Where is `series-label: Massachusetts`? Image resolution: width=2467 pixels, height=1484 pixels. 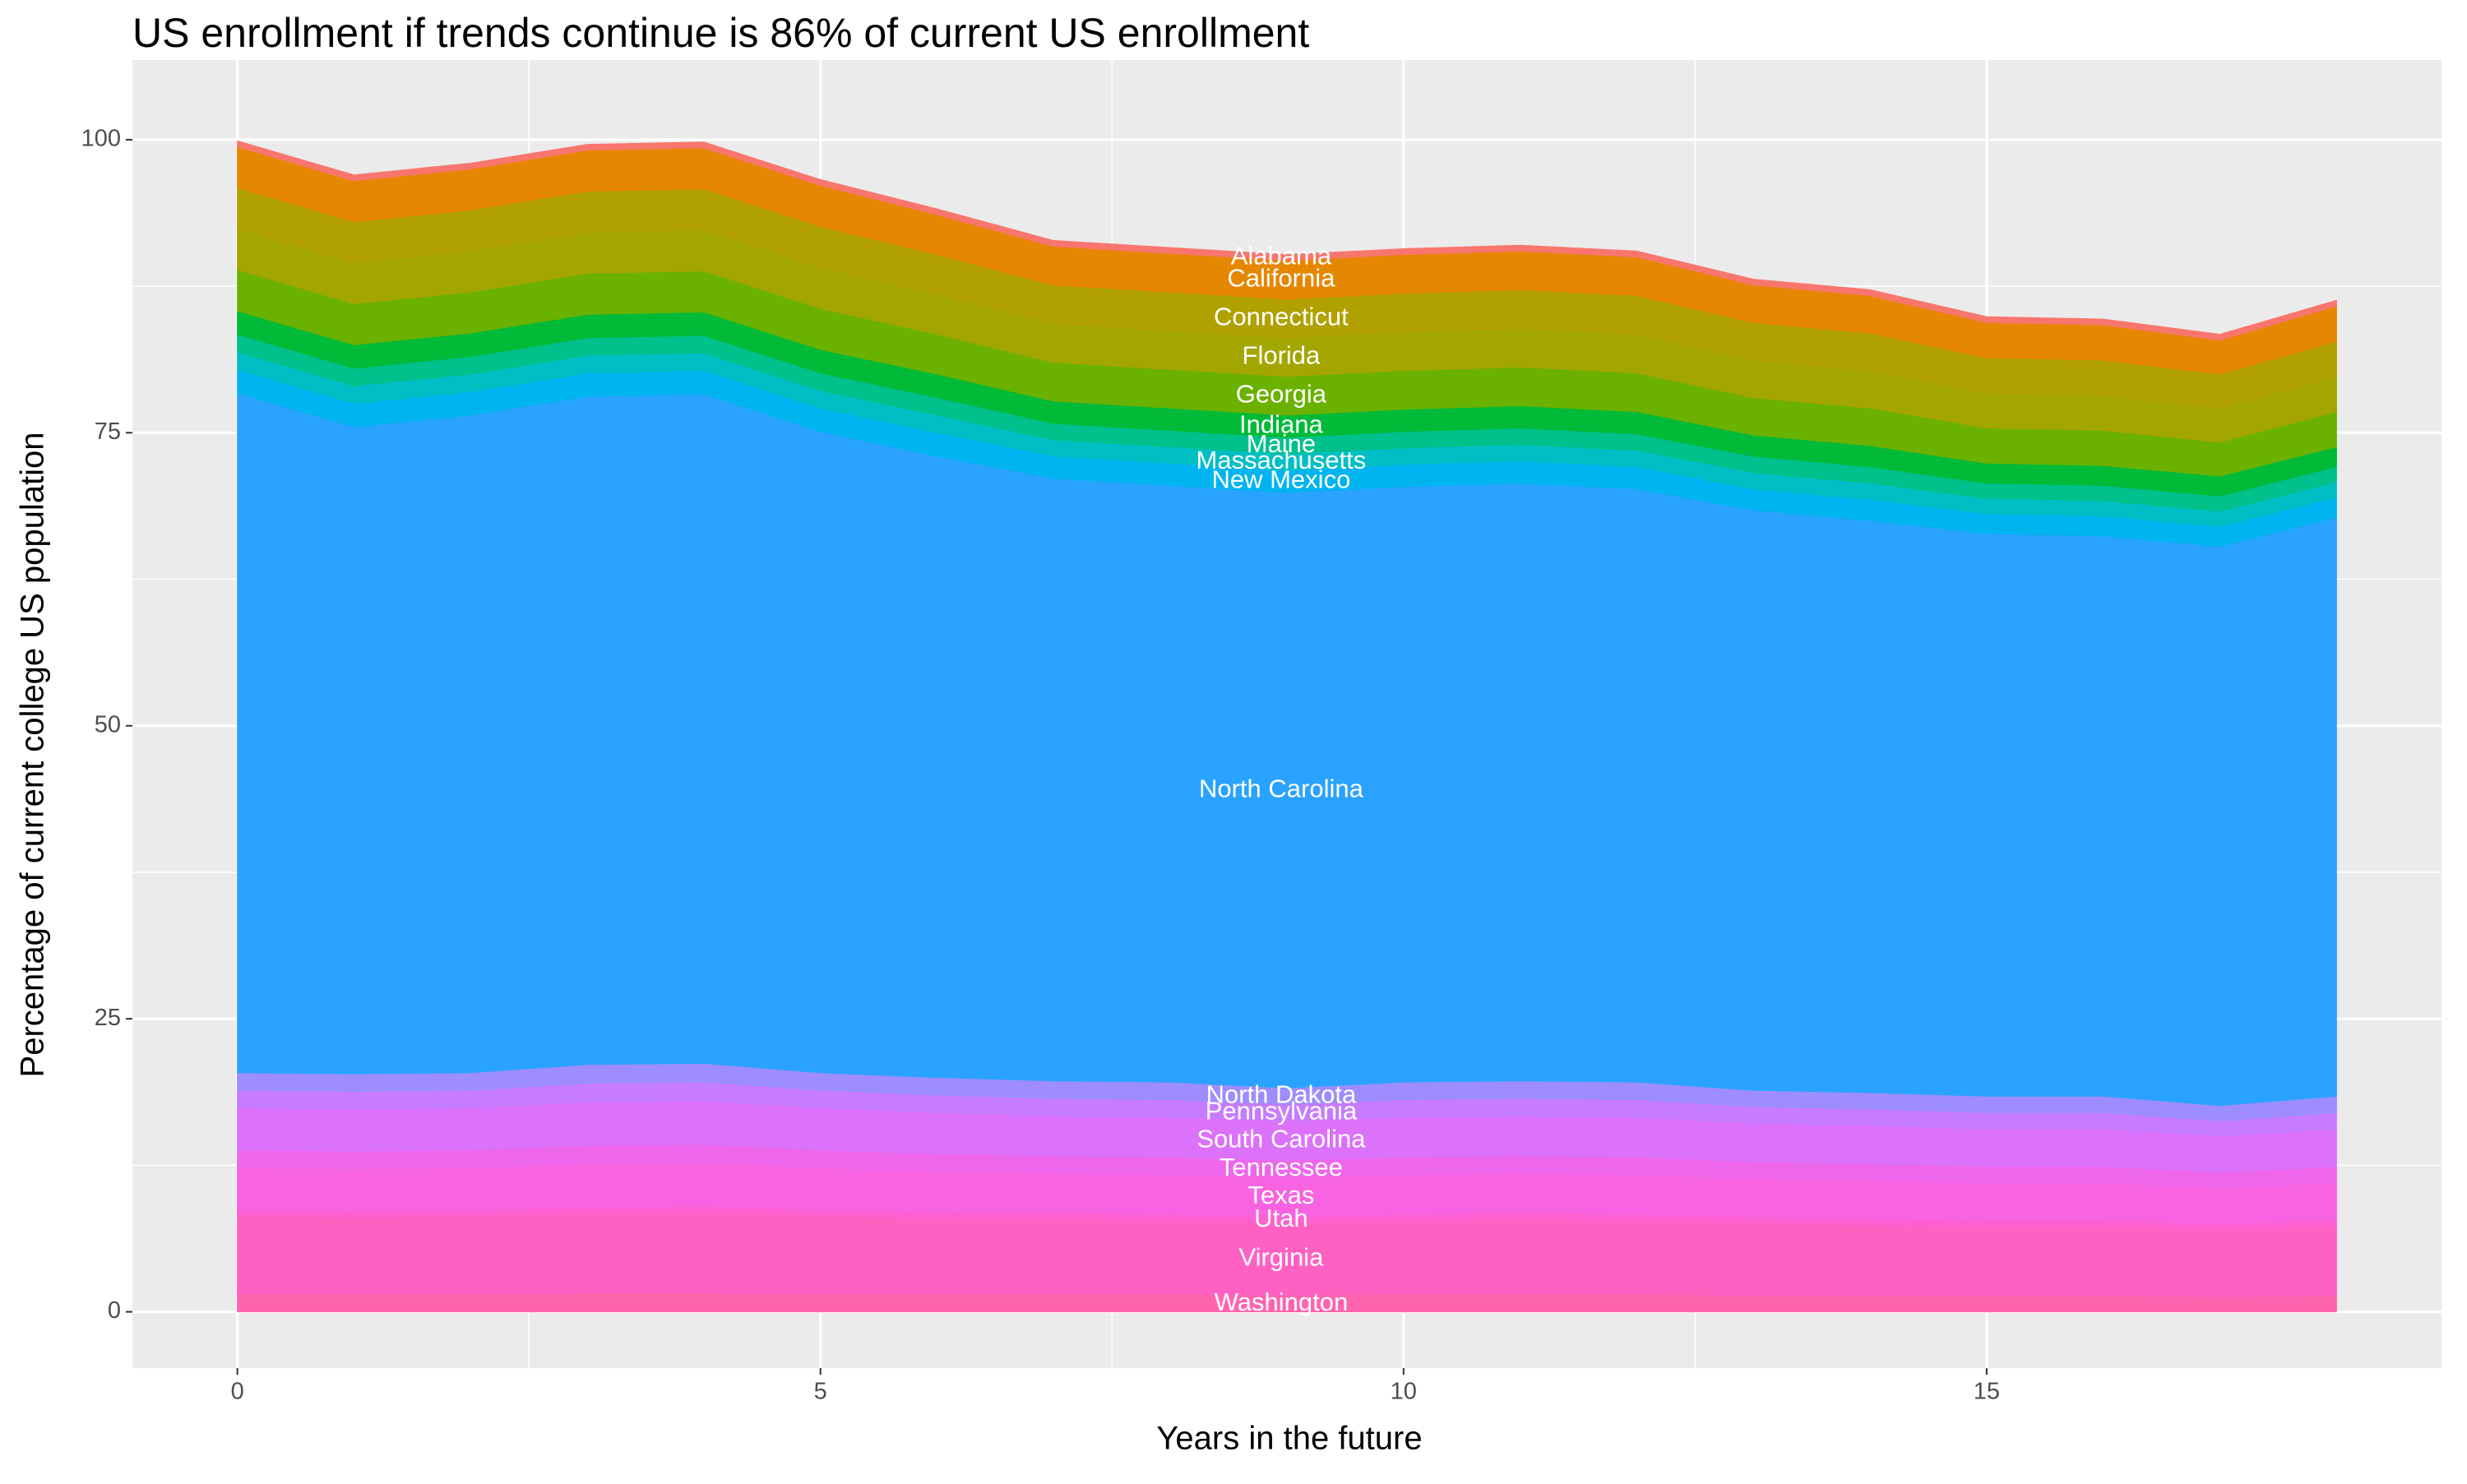
series-label: Massachusetts is located at coordinates (1282, 460).